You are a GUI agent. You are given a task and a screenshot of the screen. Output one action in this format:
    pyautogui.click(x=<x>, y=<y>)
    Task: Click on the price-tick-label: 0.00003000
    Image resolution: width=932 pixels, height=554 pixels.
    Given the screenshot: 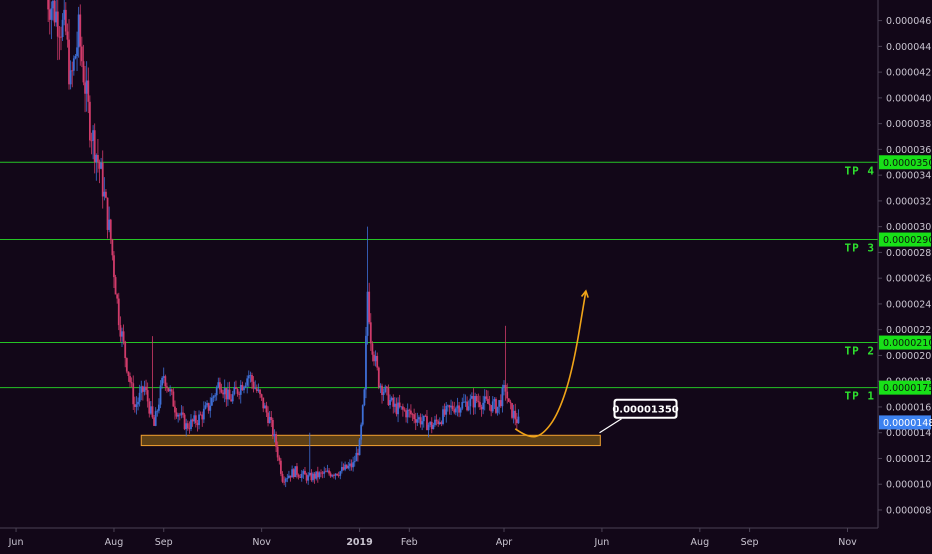 What is the action you would take?
    pyautogui.click(x=909, y=227)
    